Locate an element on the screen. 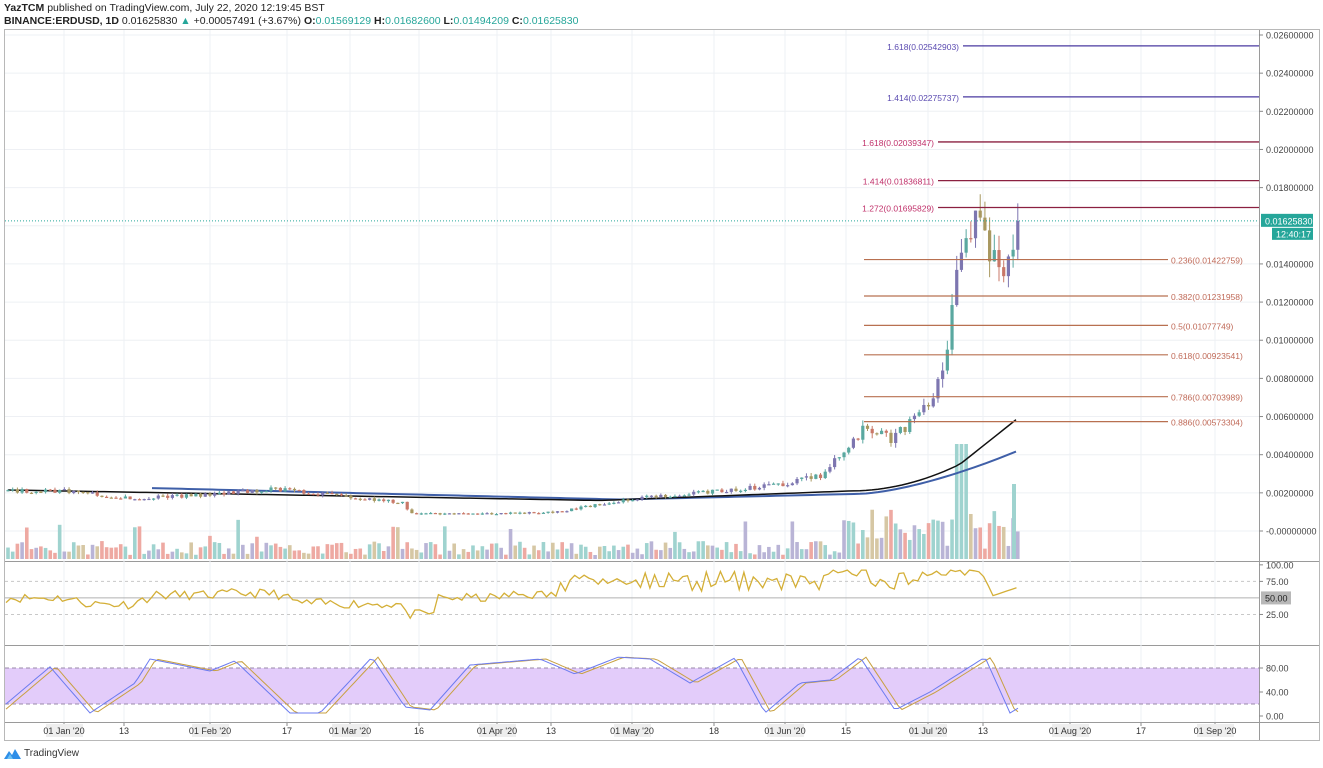  price-tick-label: 0.00400000 is located at coordinates (1290, 455).